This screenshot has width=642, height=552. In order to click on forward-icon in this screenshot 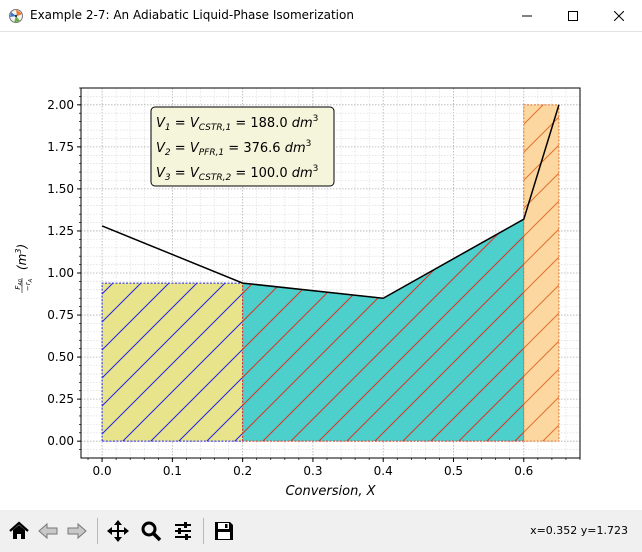, I will do `click(77, 531)`.